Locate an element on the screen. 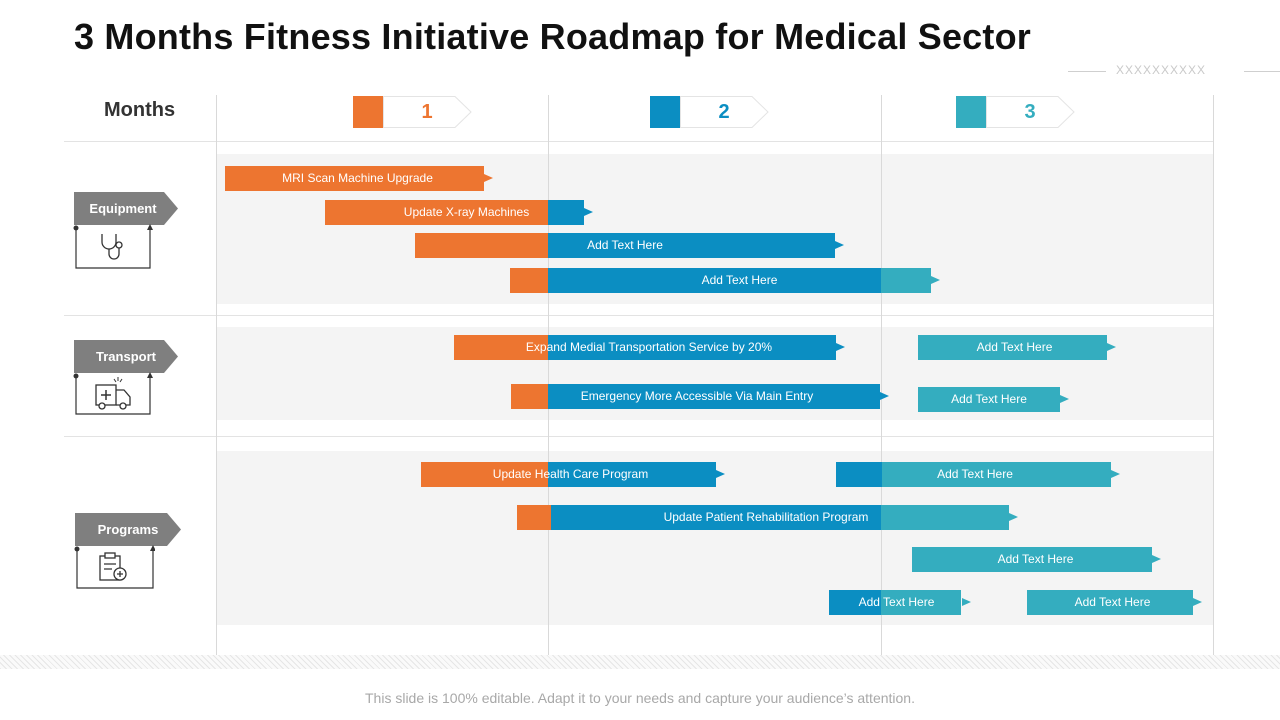 This screenshot has height=720, width=1280. decorative-line-left is located at coordinates (1087, 71).